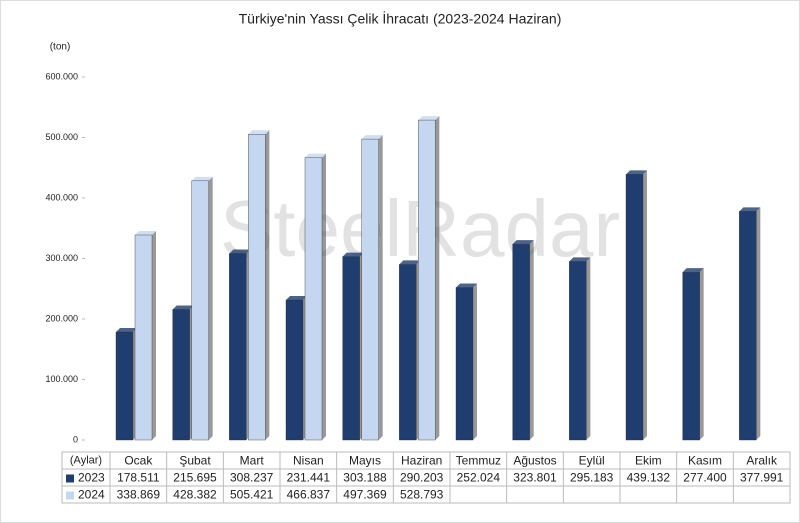 Image resolution: width=800 pixels, height=523 pixels. Describe the element at coordinates (195, 461) in the screenshot. I see `x-tick-label: Şubat` at that location.